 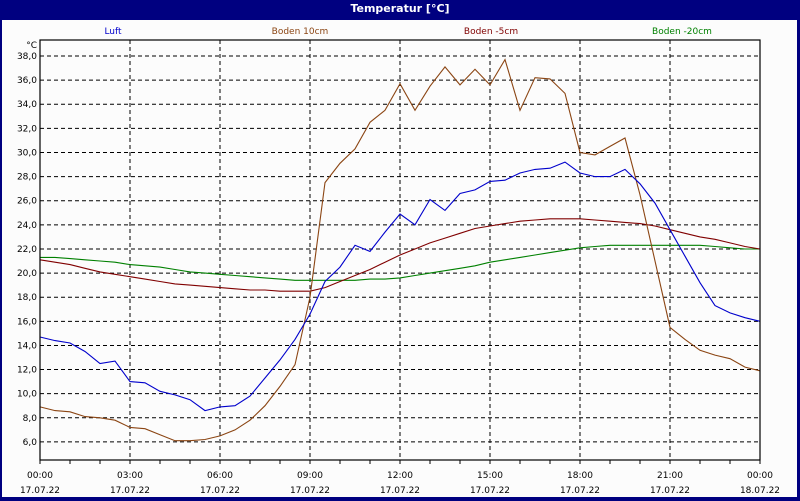 I want to click on y-tick-label: 38,0, so click(x=27, y=57).